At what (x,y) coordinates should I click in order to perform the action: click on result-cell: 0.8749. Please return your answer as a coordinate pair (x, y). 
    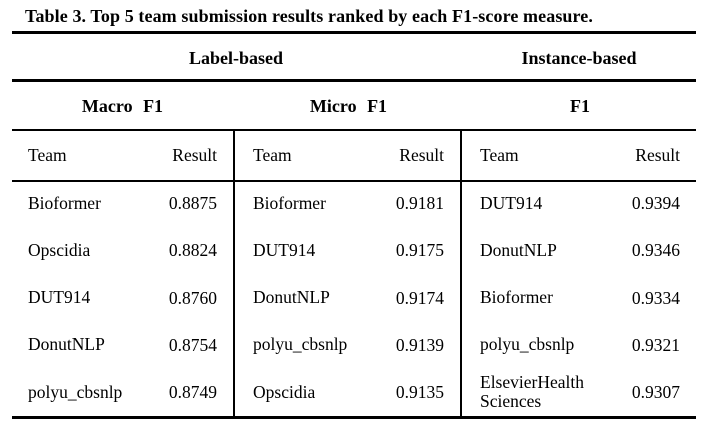
    Looking at the image, I should click on (192, 391).